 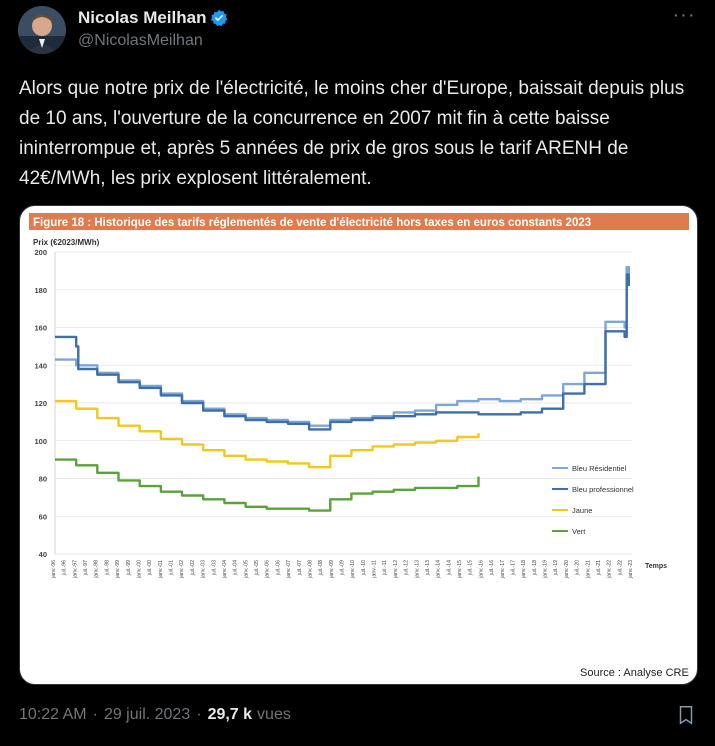 I want to click on legend-label: Bleu Résidentiel, so click(x=599, y=468).